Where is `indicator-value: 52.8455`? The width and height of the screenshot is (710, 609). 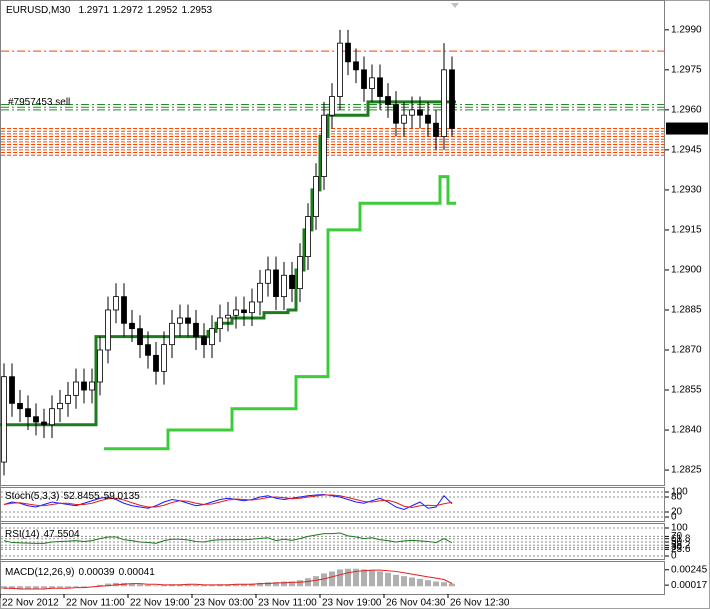 indicator-value: 52.8455 is located at coordinates (81, 496).